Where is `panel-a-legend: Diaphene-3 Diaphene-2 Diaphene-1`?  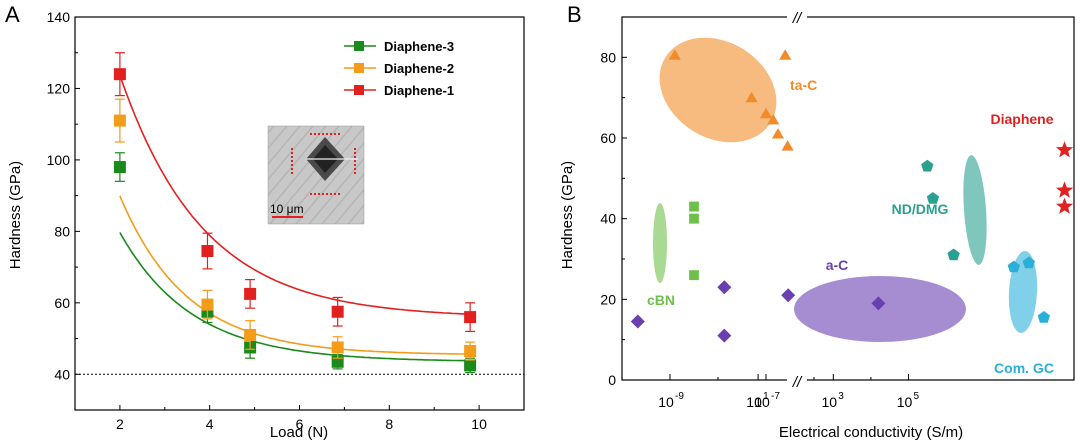
panel-a-legend: Diaphene-3 Diaphene-2 Diaphene-1 is located at coordinates (399, 68).